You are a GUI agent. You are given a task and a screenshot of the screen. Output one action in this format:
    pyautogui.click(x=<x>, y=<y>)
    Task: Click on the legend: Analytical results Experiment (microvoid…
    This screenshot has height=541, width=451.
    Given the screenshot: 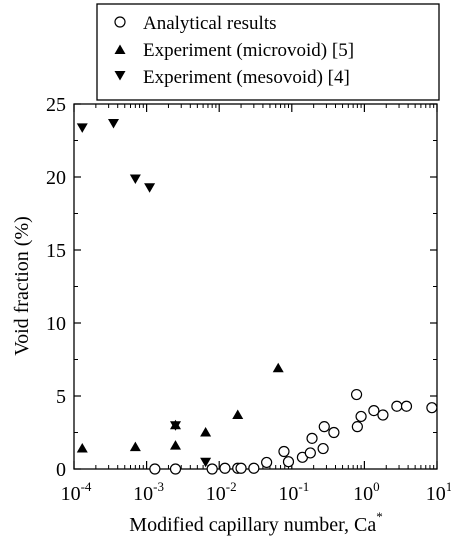 What is the action you would take?
    pyautogui.click(x=268, y=52)
    